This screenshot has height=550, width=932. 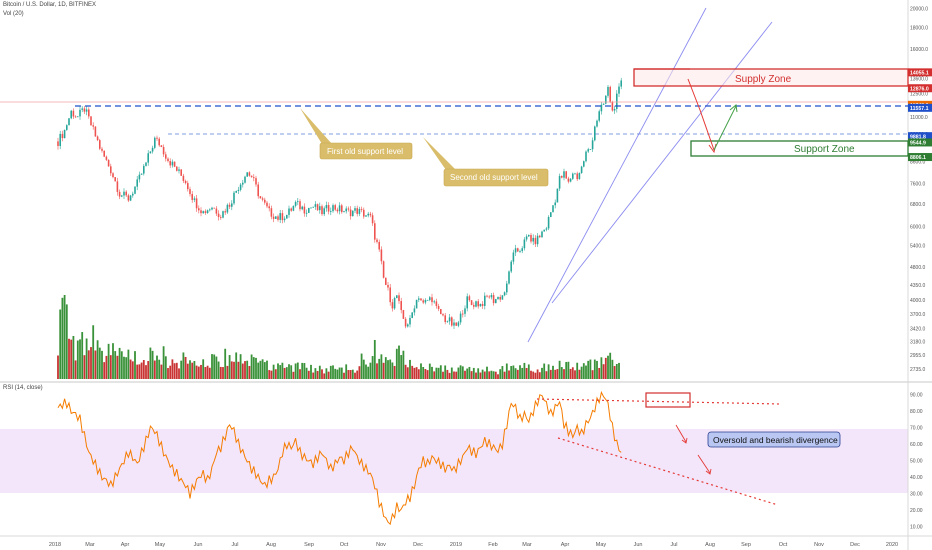 What do you see at coordinates (439, 153) in the screenshot?
I see `second-support-callout-pointer` at bounding box center [439, 153].